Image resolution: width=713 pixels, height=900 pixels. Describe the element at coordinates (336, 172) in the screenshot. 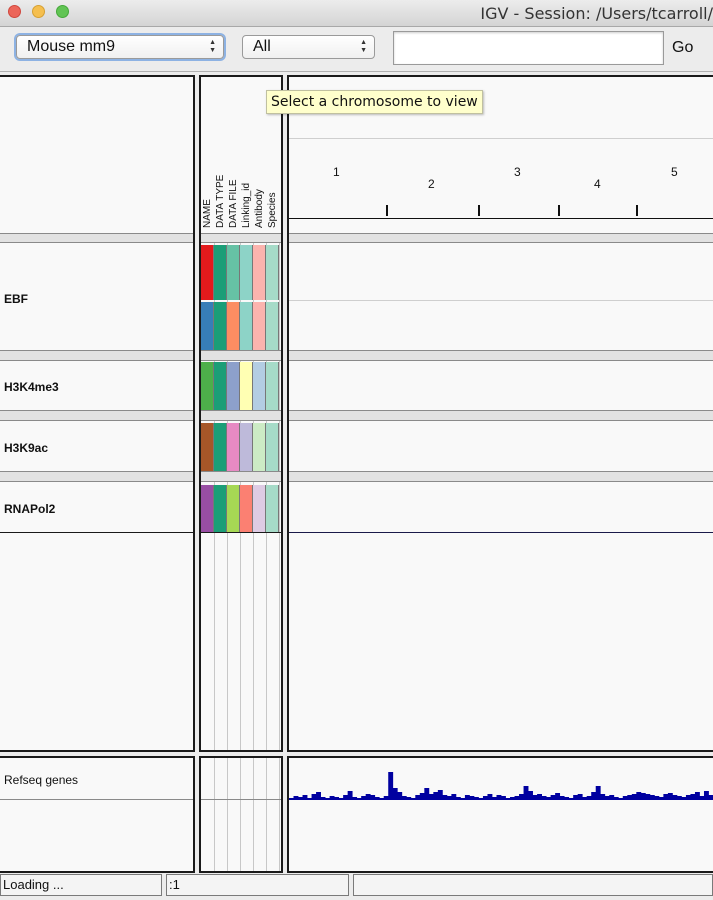

I see `chromosome-label-1: 1` at that location.